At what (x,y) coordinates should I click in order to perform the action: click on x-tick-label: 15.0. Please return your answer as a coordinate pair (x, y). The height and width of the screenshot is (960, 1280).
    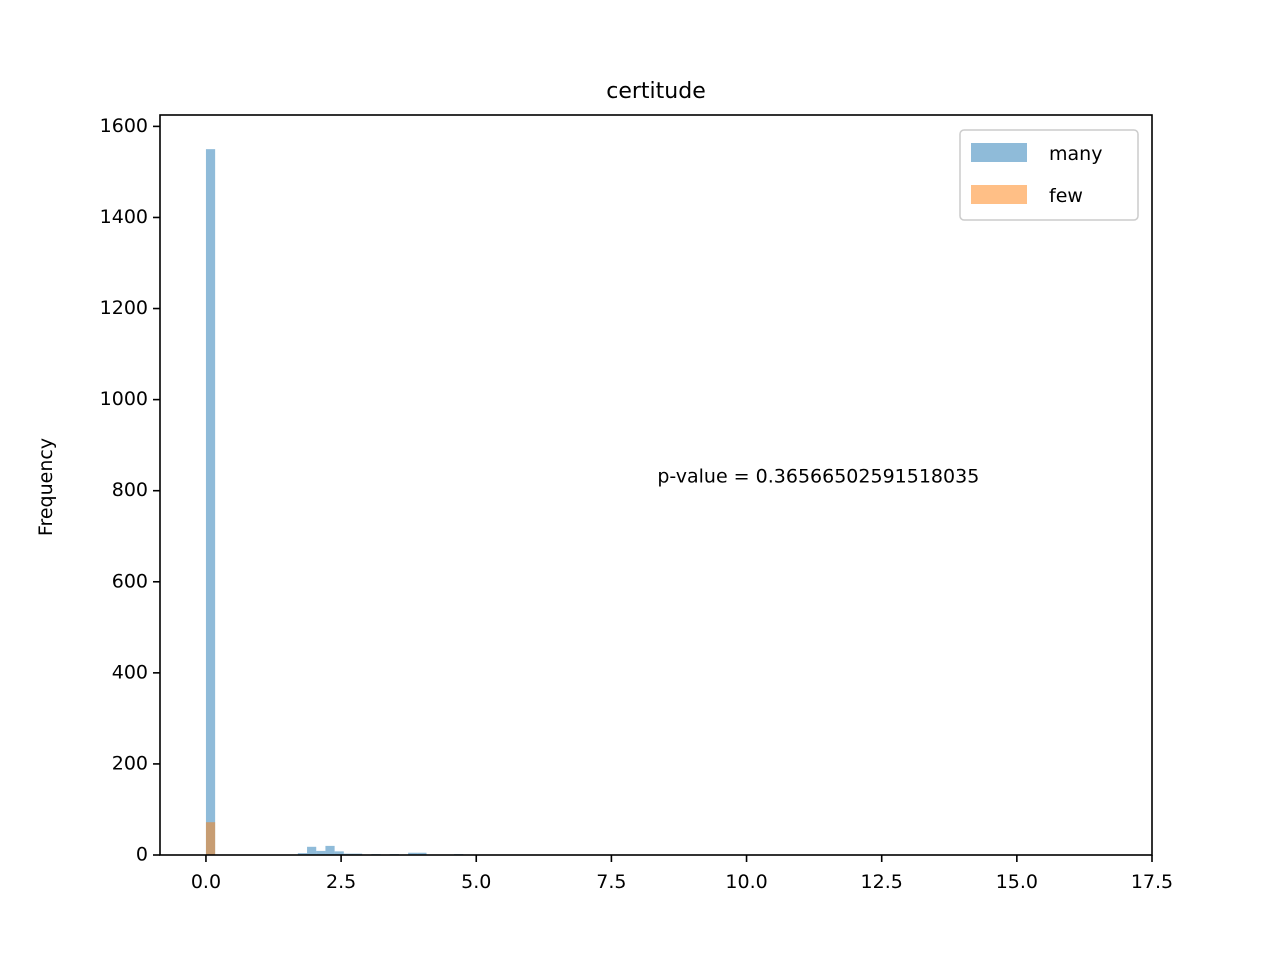
    Looking at the image, I should click on (1017, 882).